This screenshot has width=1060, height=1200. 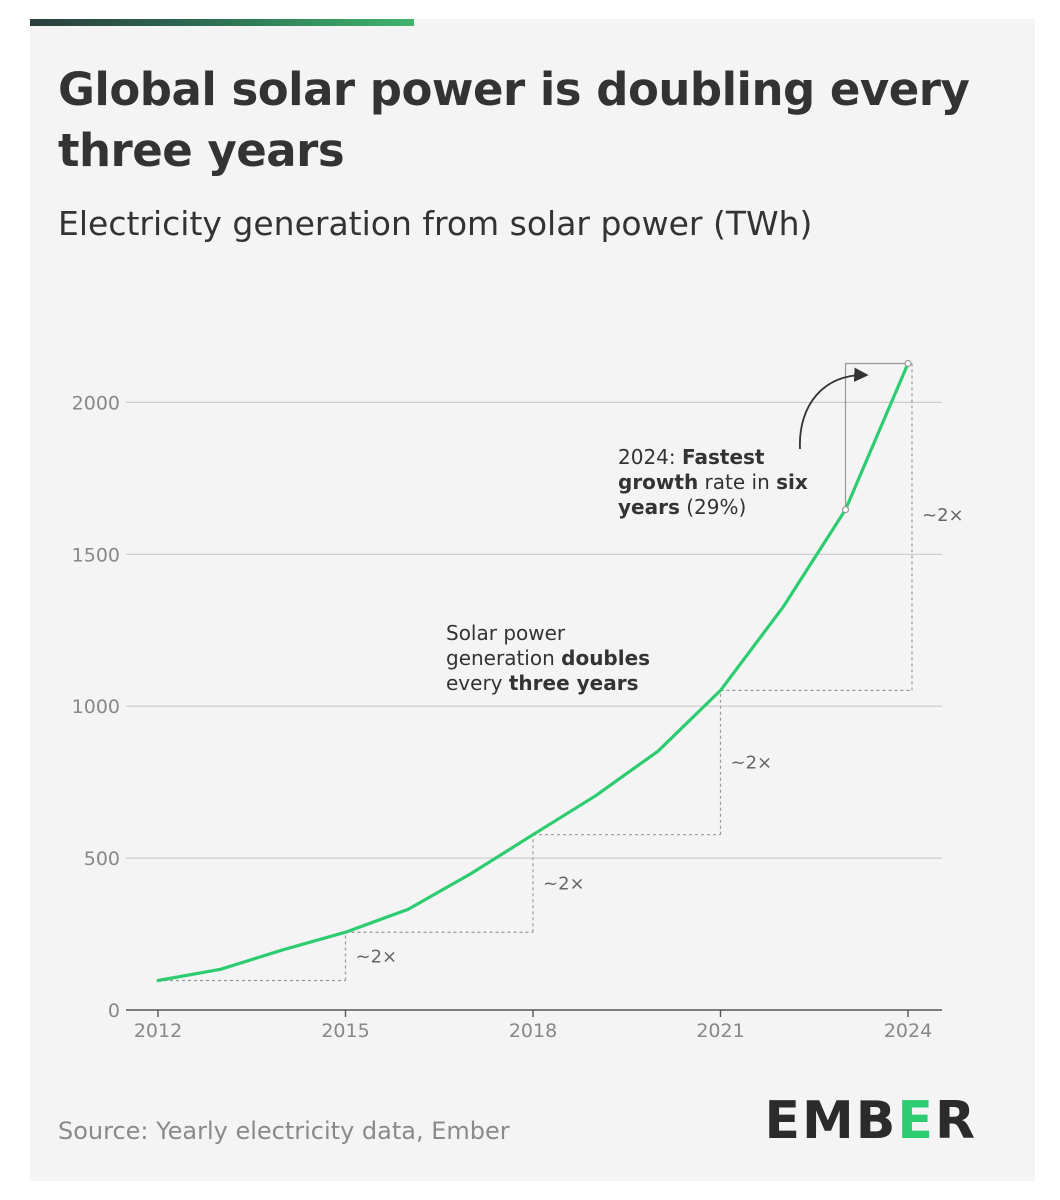 What do you see at coordinates (845, 510) in the screenshot?
I see `point-2023-marker` at bounding box center [845, 510].